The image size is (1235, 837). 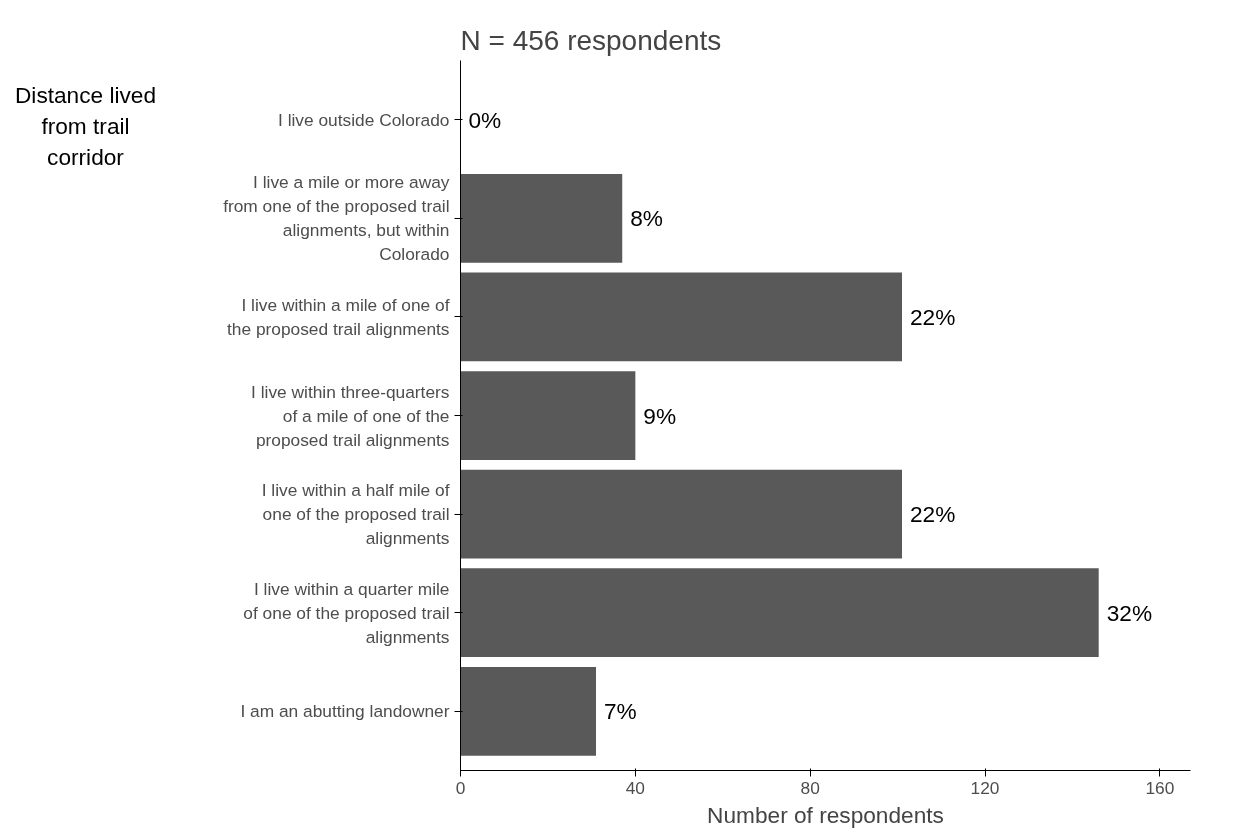 I want to click on x-tick-label: 0, so click(x=460, y=787).